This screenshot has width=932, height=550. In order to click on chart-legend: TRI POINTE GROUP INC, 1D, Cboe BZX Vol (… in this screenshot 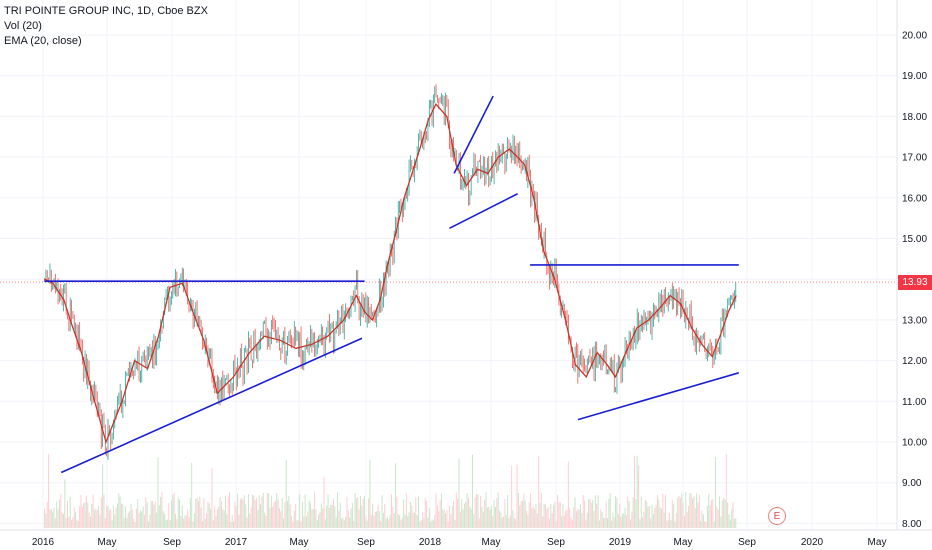, I will do `click(106, 26)`.